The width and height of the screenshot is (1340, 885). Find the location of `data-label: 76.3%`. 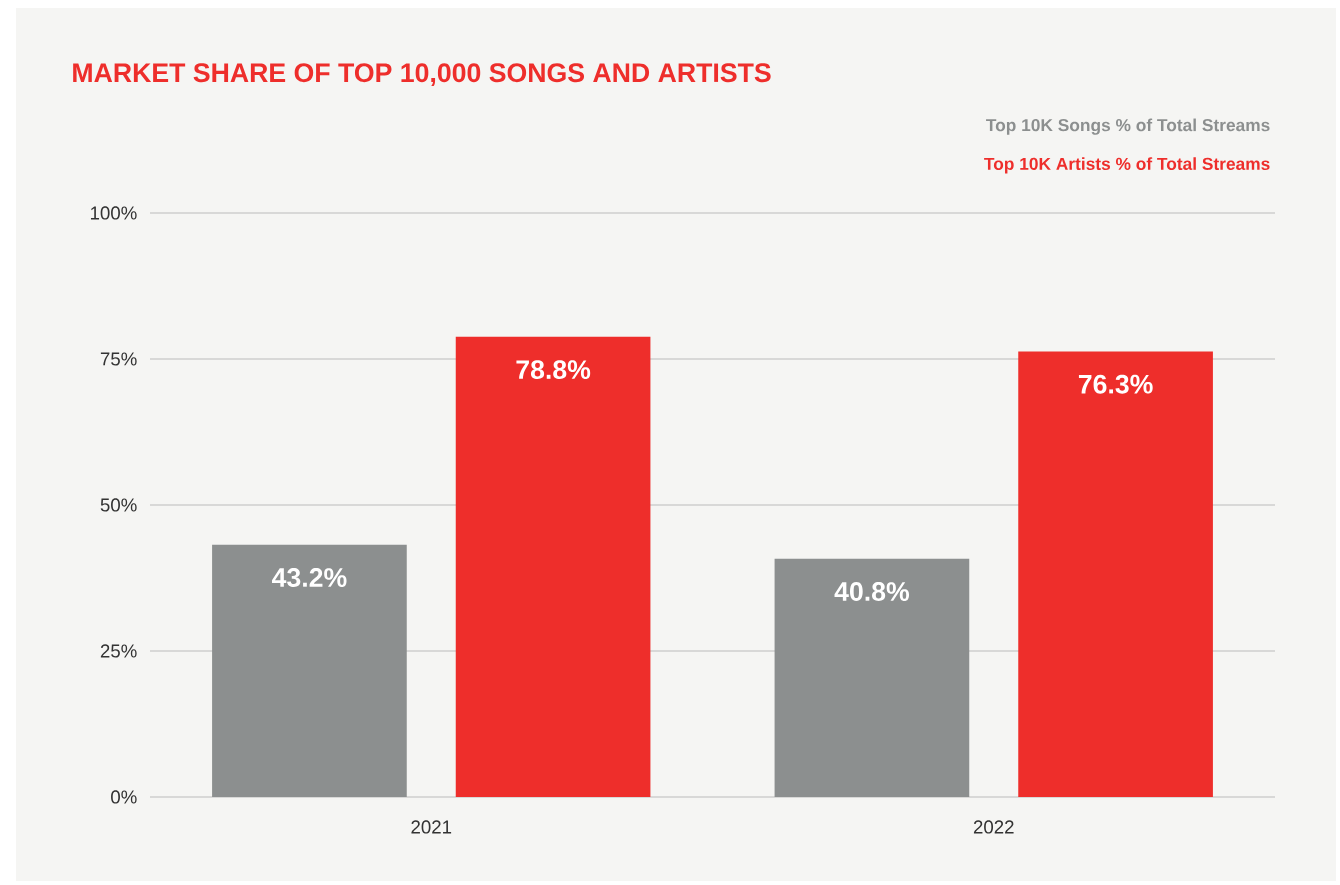

data-label: 76.3% is located at coordinates (1115, 384).